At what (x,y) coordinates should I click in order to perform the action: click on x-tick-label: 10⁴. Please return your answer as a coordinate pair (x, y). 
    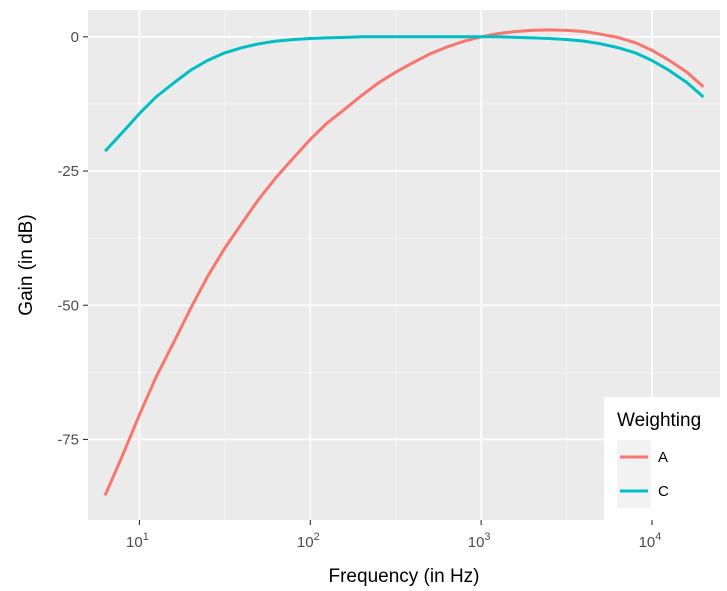
    Looking at the image, I should click on (650, 541).